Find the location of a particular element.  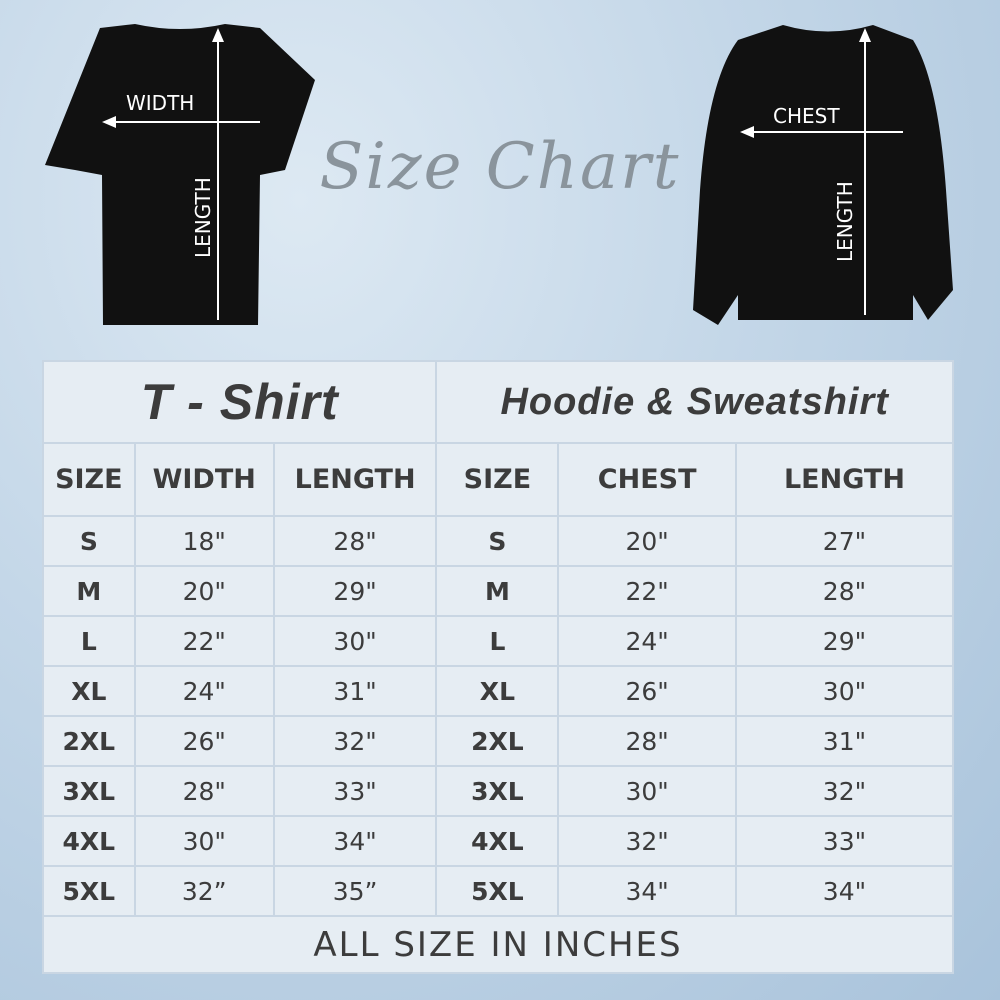

value-cell: 18" is located at coordinates (204, 541).